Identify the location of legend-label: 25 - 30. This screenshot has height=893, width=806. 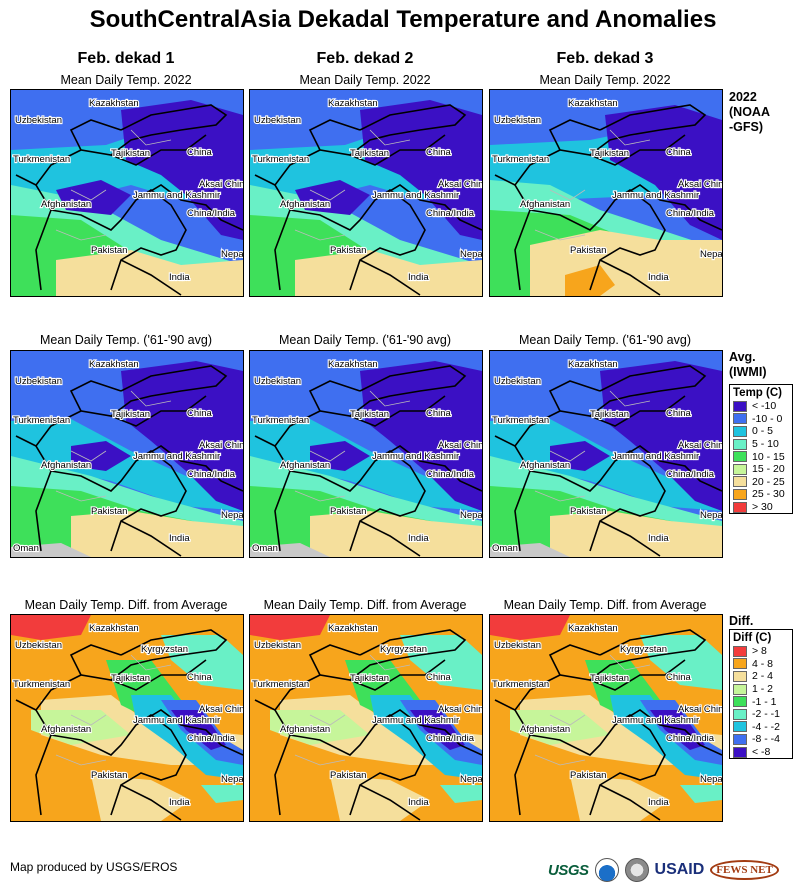
(768, 494).